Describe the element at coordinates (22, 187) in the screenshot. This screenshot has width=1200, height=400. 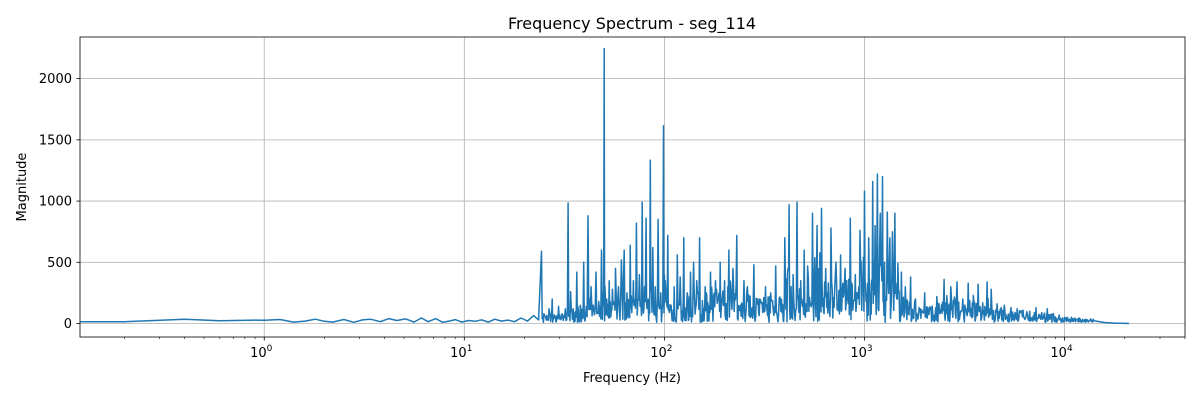
I see `y-axis-label: Magnitude` at that location.